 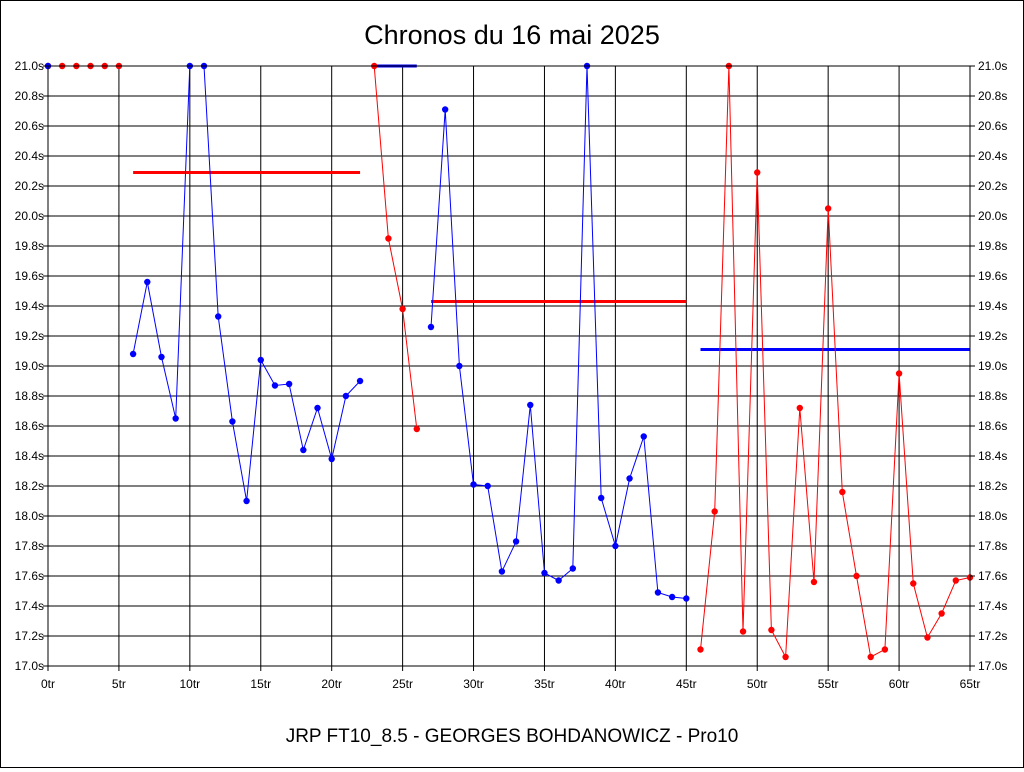 What do you see at coordinates (29, 276) in the screenshot?
I see `y-tick-label-left: 19.6s` at bounding box center [29, 276].